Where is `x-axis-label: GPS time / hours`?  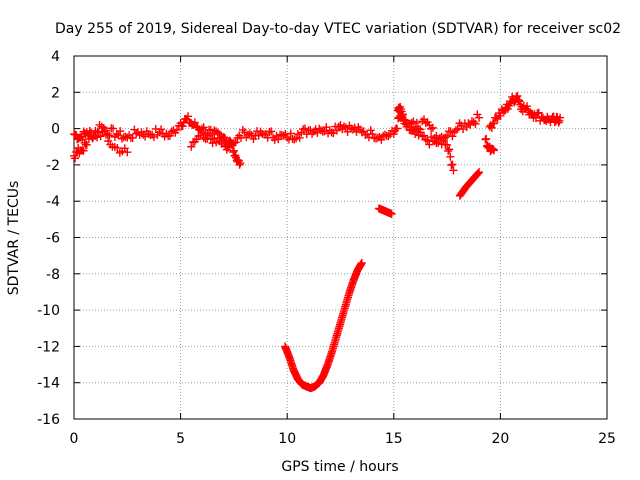 x-axis-label: GPS time / hours is located at coordinates (339, 467).